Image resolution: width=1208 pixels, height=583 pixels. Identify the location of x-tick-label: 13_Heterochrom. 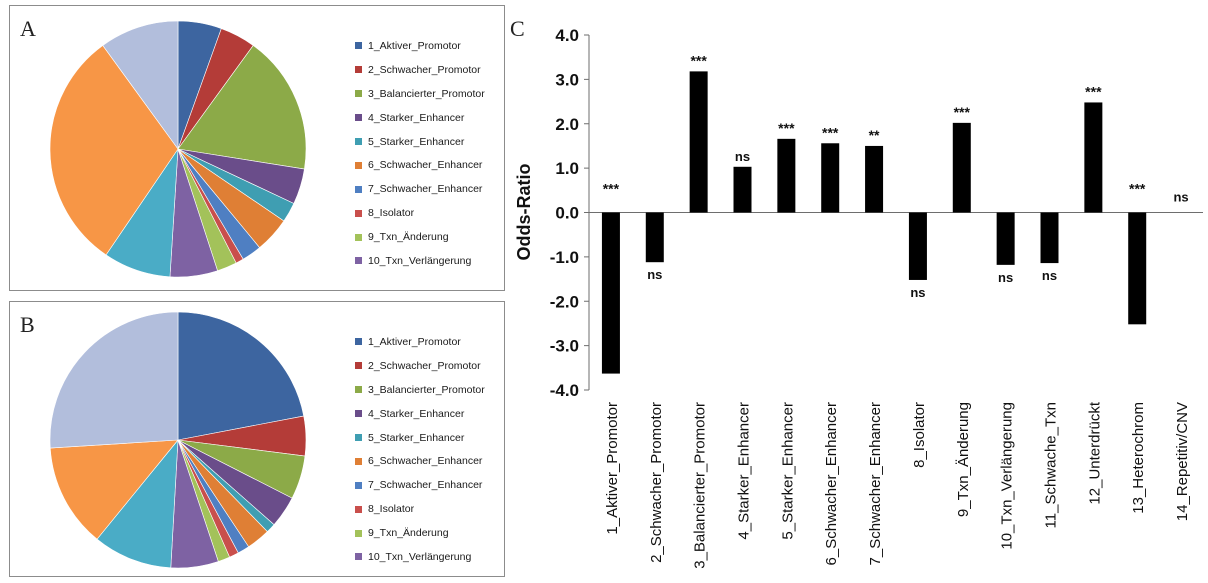
(1138, 458).